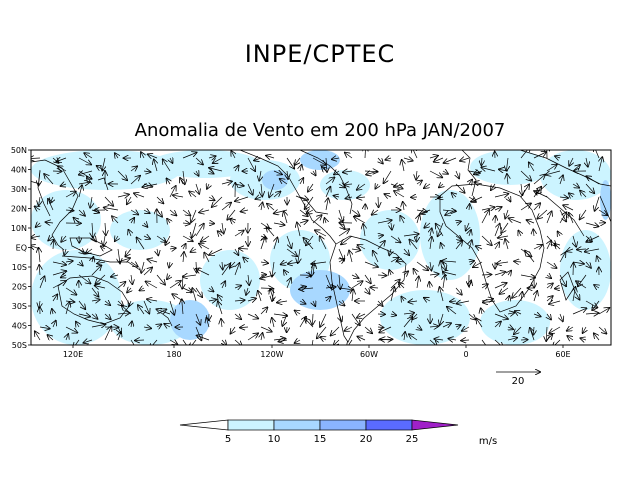 The image size is (640, 494). What do you see at coordinates (366, 439) in the screenshot?
I see `colorbar-label: 20` at bounding box center [366, 439].